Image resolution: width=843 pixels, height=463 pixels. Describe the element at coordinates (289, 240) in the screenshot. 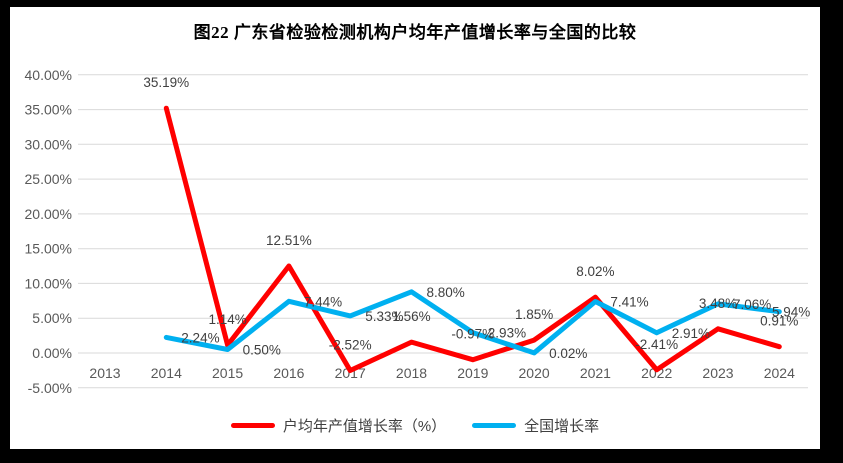

I see `data-label: 12.51%` at that location.